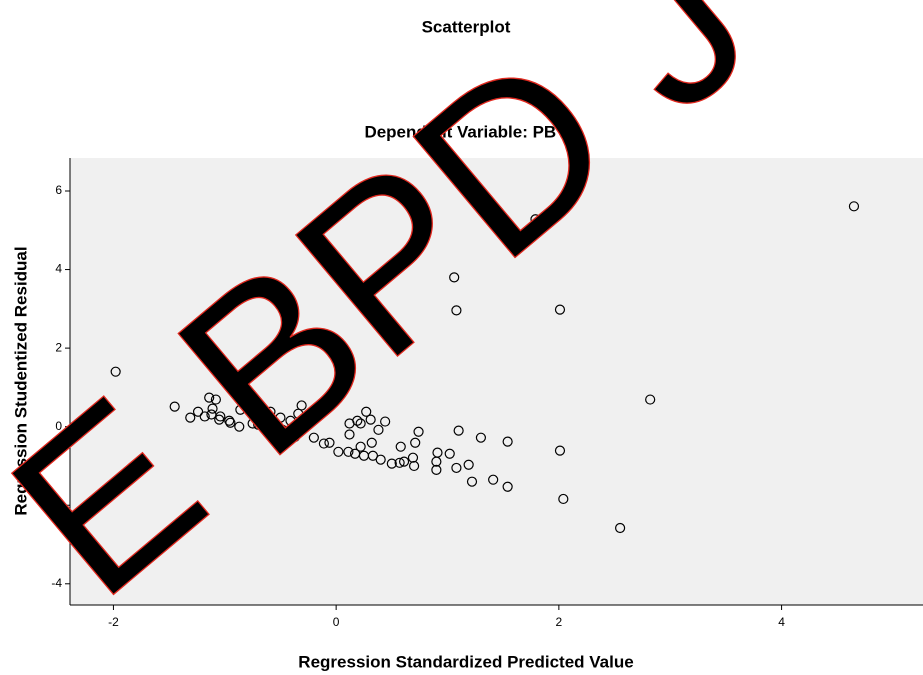  Describe the element at coordinates (781, 622) in the screenshot. I see `x-tick-label: 4` at that location.